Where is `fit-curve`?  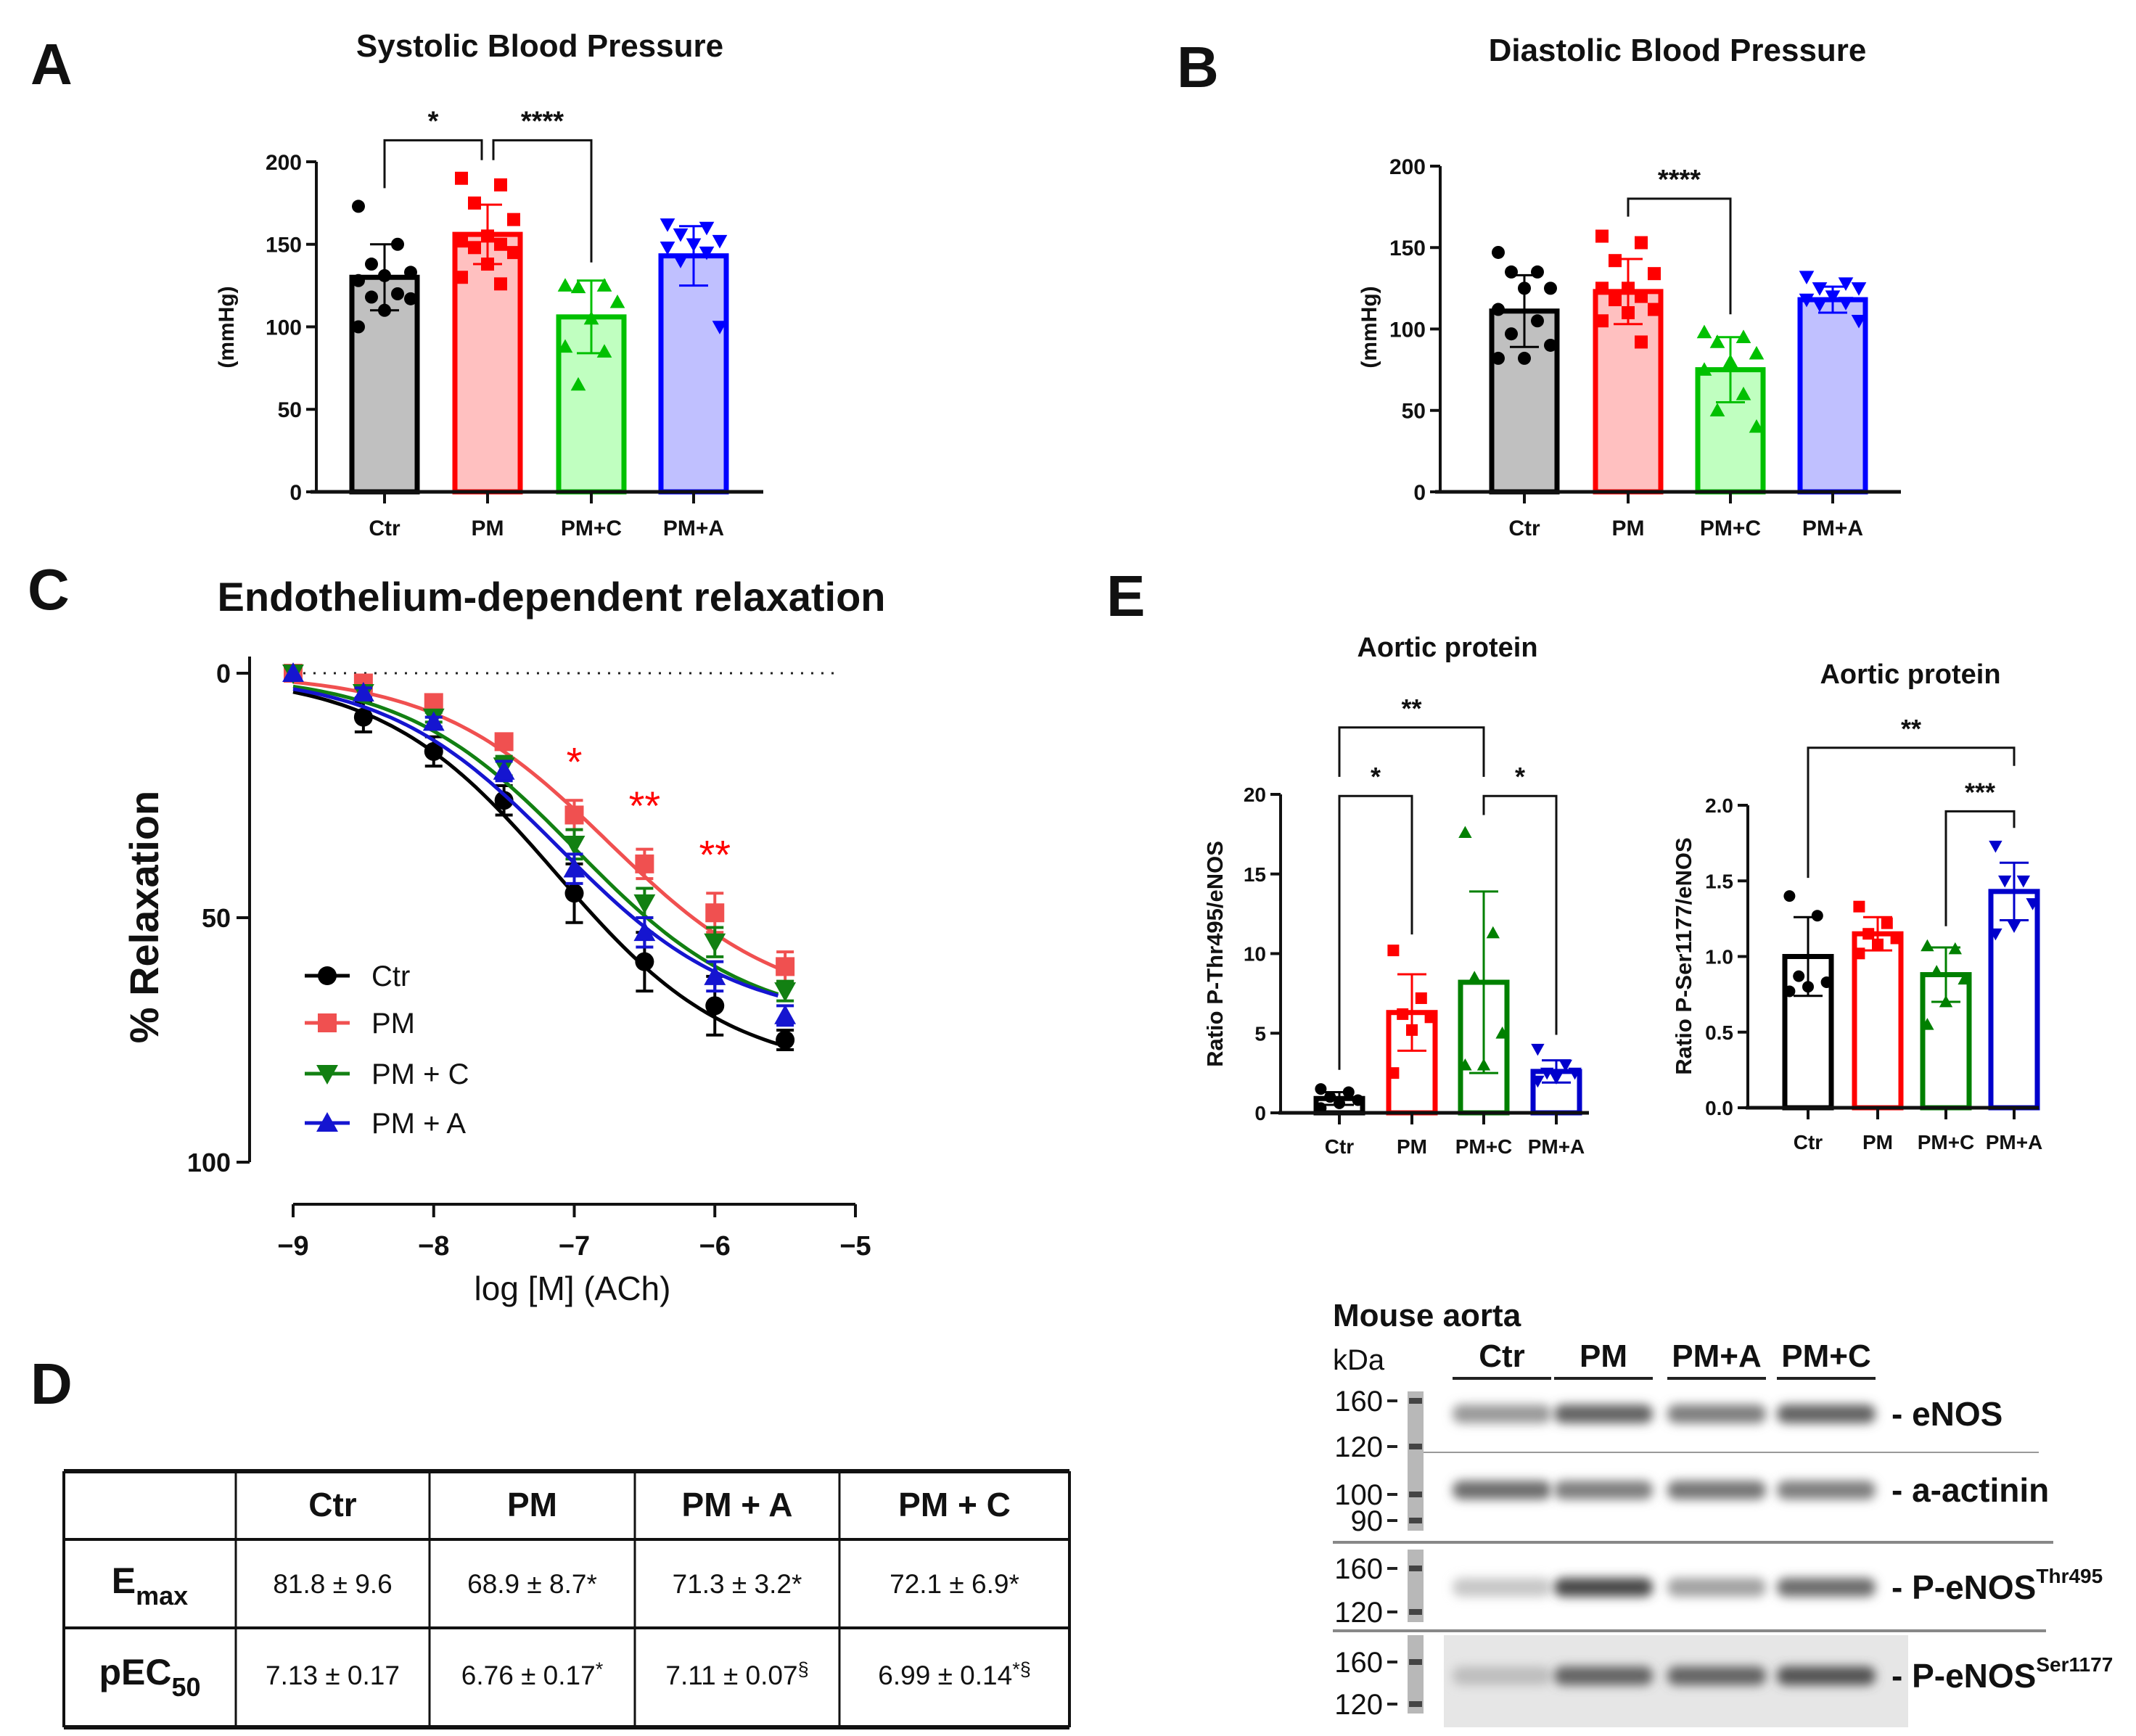
fit-curve is located at coordinates (535, 840).